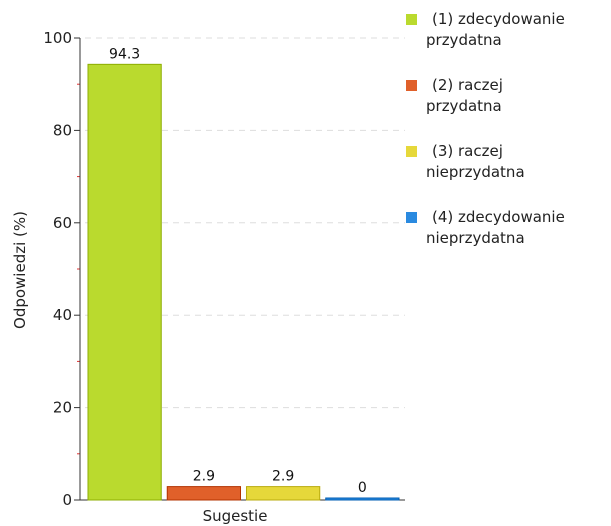 The height and width of the screenshot is (526, 611). Describe the element at coordinates (235, 516) in the screenshot. I see `x-axis-title: Sugestie` at that location.